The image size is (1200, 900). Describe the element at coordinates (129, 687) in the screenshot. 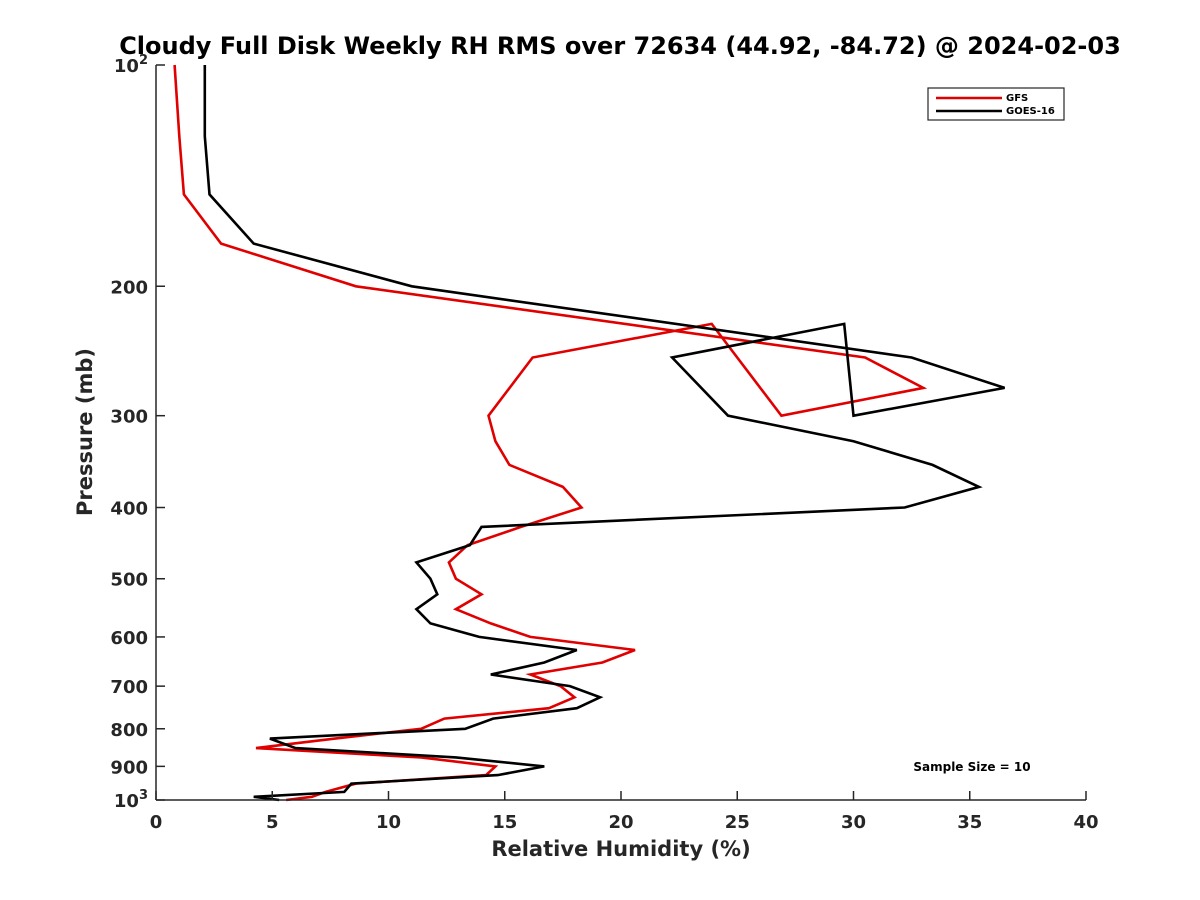

I see `y-tick-label: 700` at that location.